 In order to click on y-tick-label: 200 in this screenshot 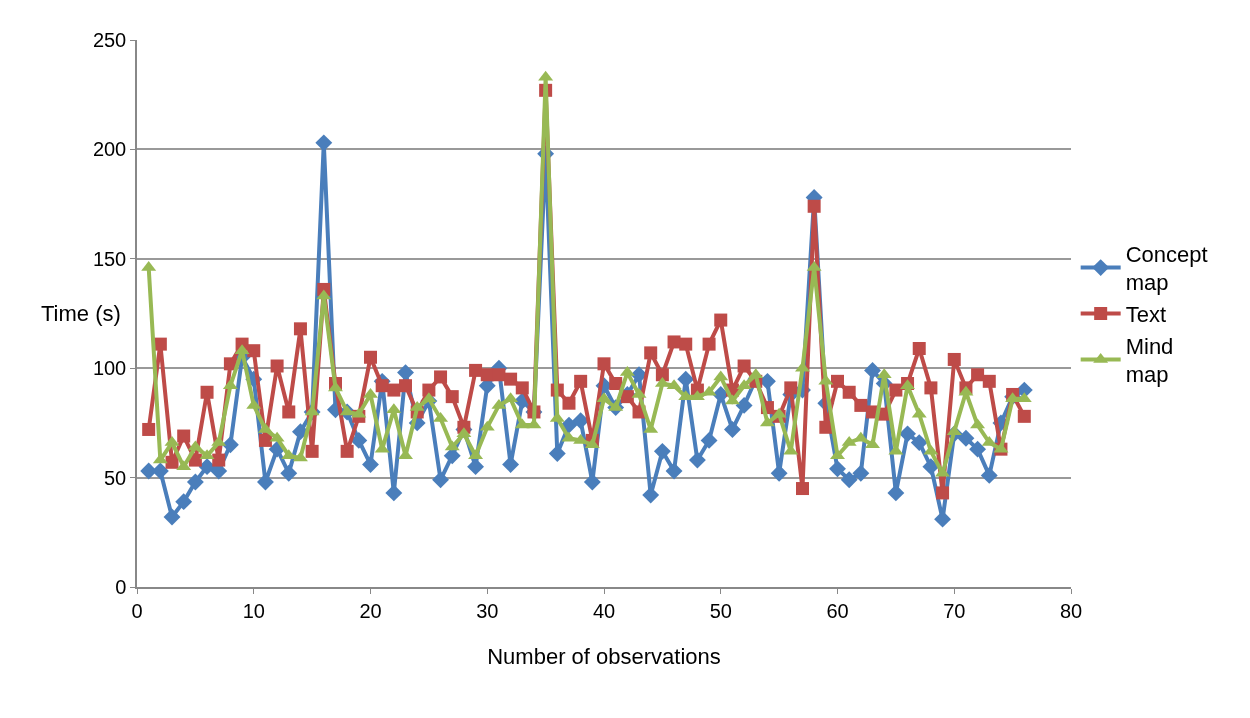, I will do `click(109, 149)`.